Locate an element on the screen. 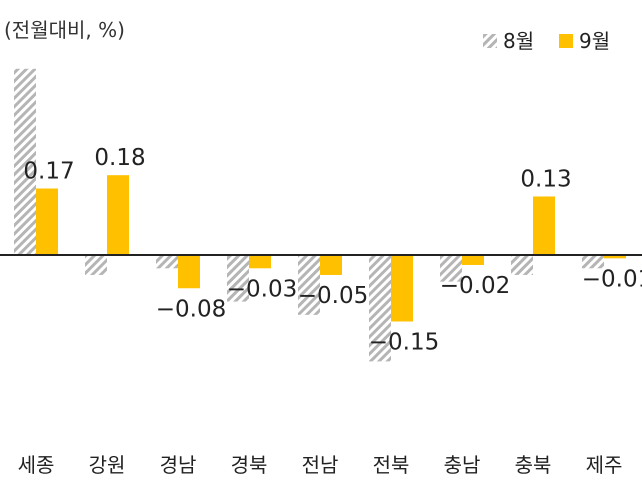  category-label: 경북 is located at coordinates (249, 465).